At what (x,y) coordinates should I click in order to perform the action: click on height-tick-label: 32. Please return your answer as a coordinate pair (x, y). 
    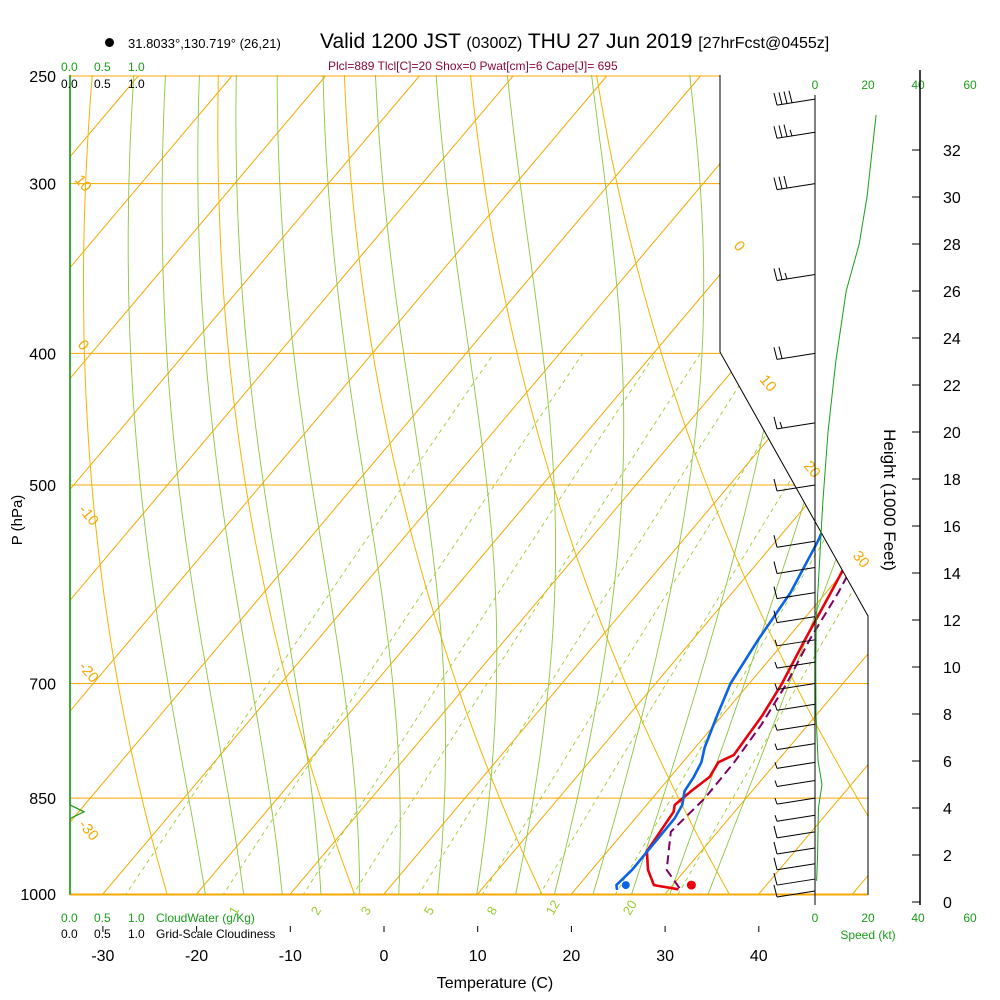
    Looking at the image, I should click on (952, 151).